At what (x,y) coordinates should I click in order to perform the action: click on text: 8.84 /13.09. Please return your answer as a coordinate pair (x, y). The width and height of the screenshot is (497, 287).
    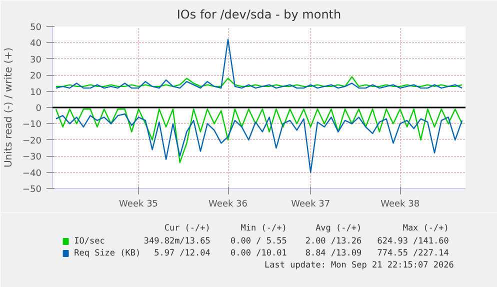
    Looking at the image, I should click on (333, 253).